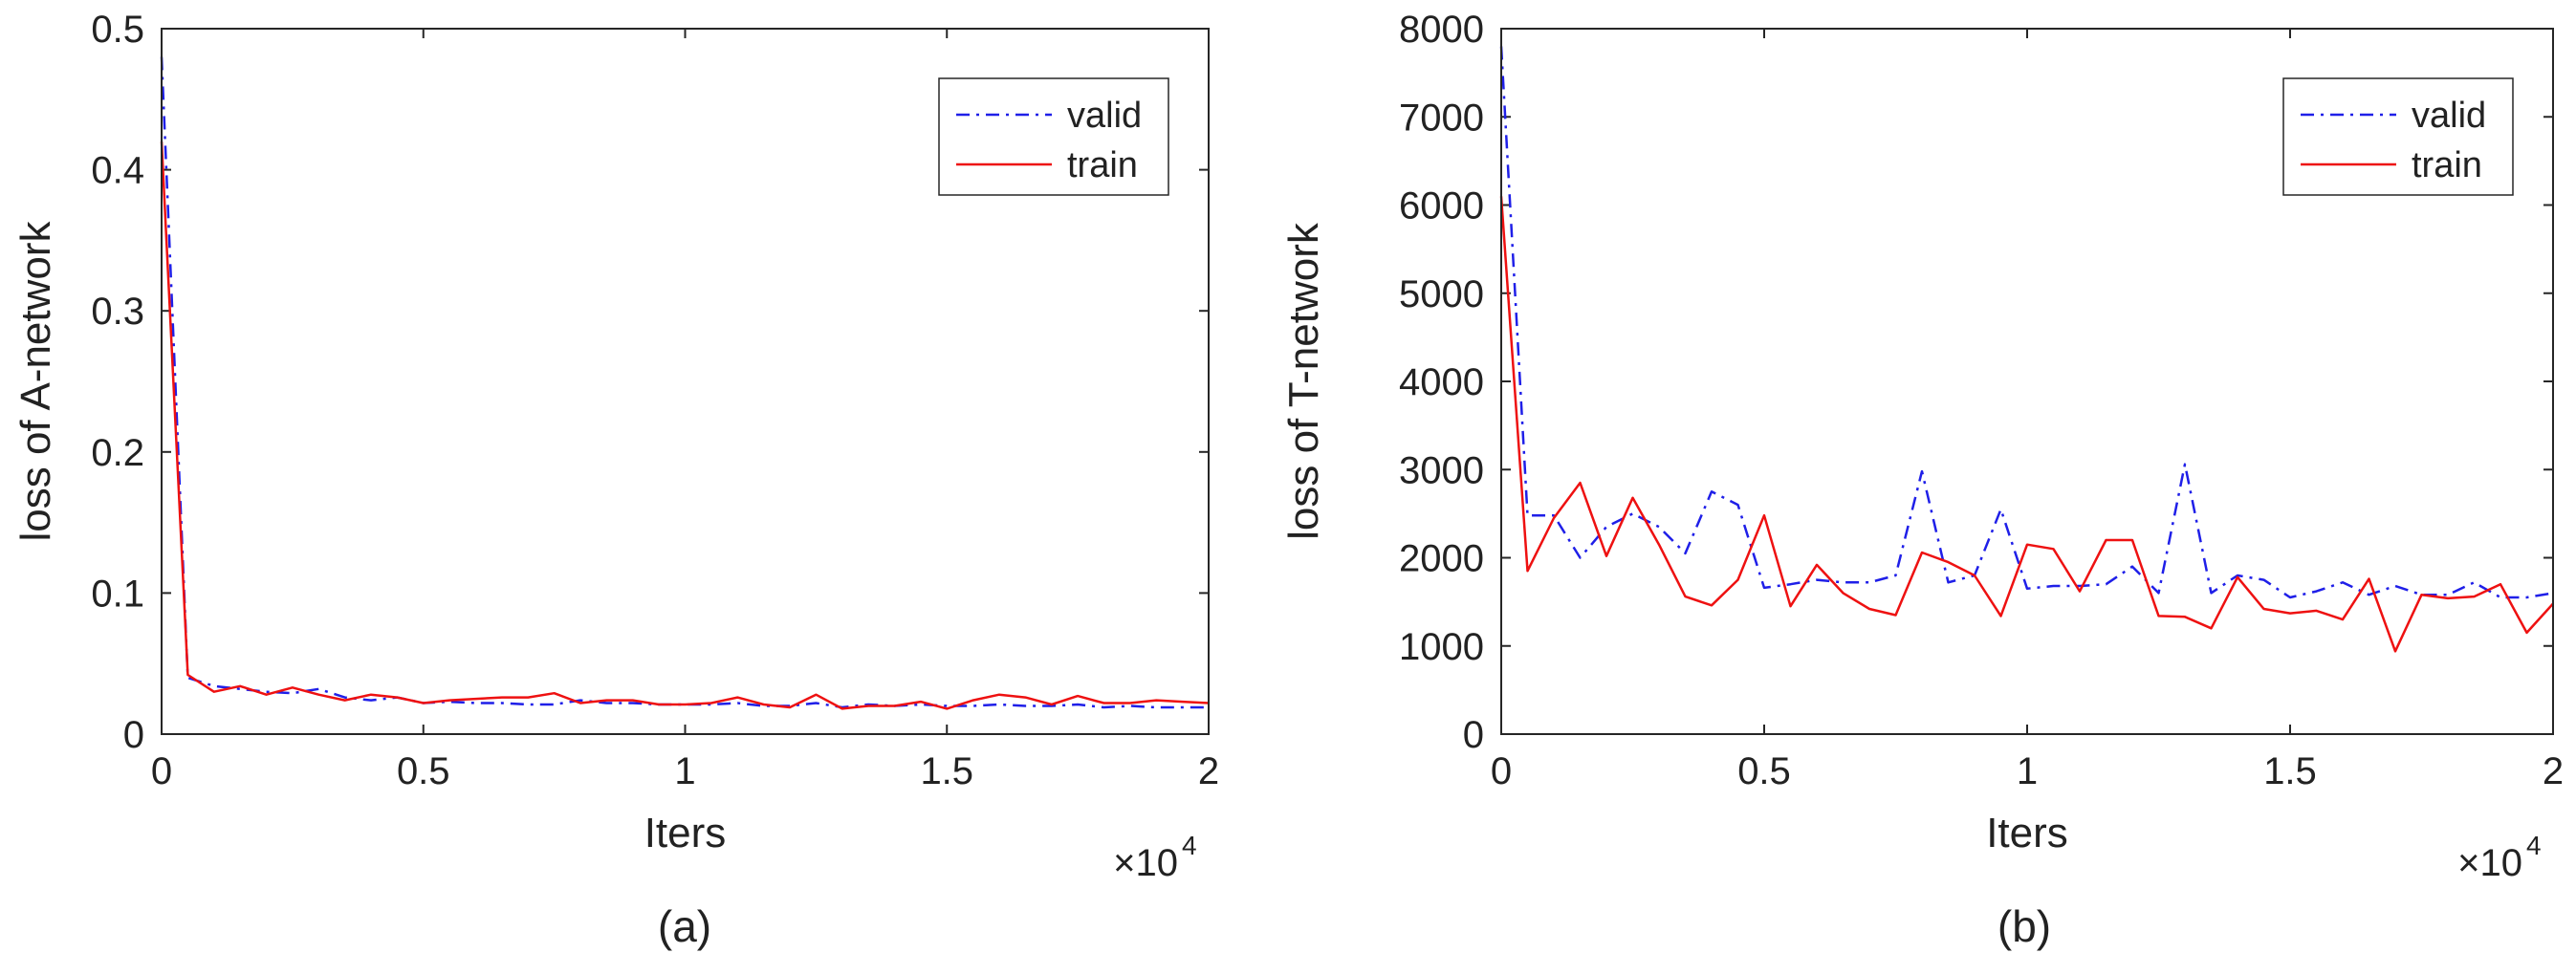  What do you see at coordinates (1473, 735) in the screenshot?
I see `panel-b-y-tick-label: 0` at bounding box center [1473, 735].